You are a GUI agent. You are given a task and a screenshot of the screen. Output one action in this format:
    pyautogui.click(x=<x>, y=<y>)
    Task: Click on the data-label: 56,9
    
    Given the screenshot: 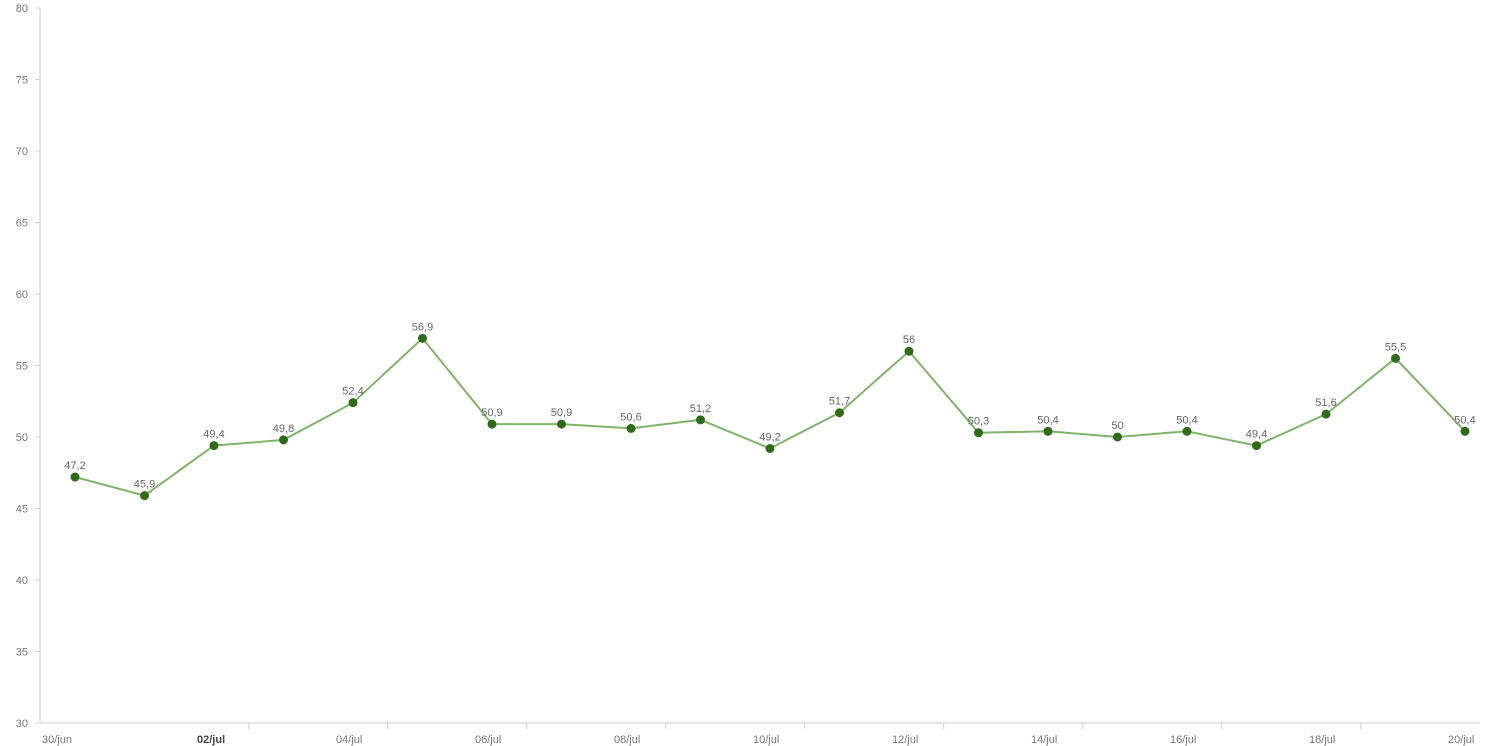 What is the action you would take?
    pyautogui.click(x=422, y=327)
    